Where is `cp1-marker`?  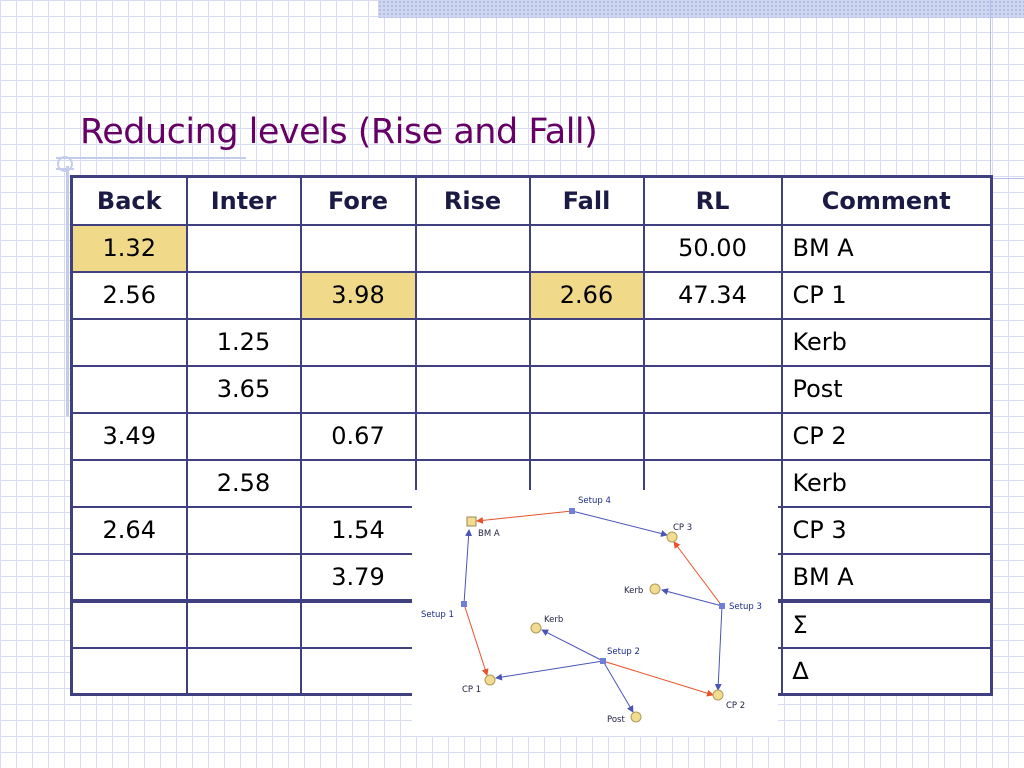
cp1-marker is located at coordinates (490, 680).